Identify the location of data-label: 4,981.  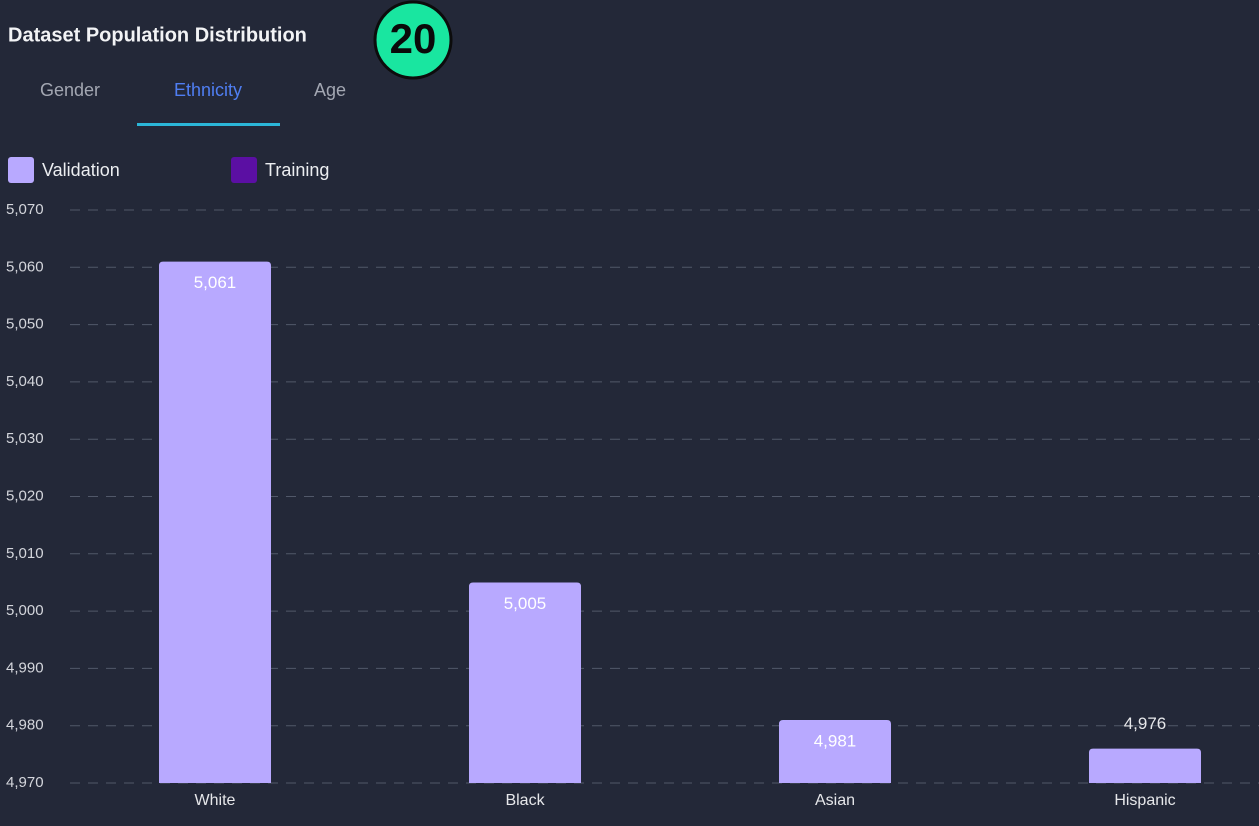
(835, 740).